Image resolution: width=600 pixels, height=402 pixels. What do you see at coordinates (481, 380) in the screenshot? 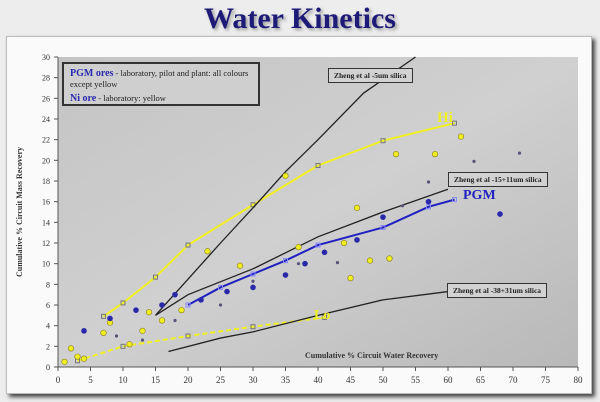
I see `svg-text: 65` at bounding box center [481, 380].